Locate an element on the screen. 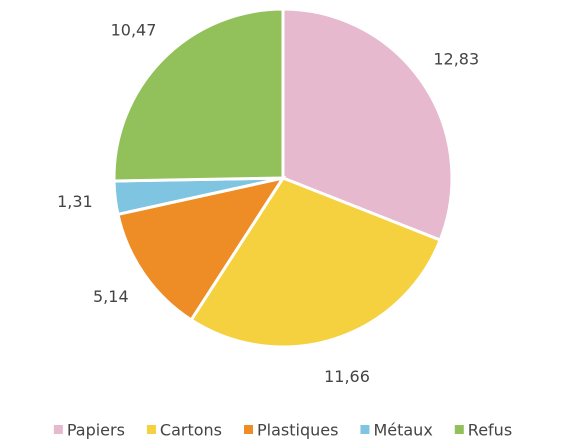  legend-label: Refus is located at coordinates (490, 430).